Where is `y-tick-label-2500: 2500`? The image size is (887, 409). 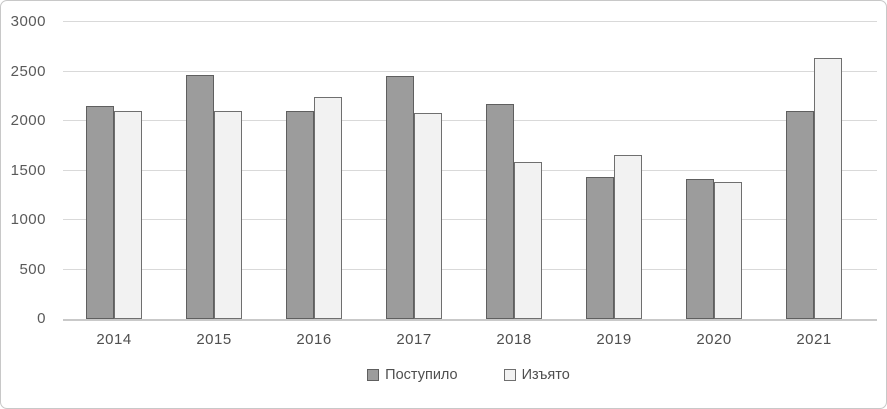
y-tick-label-2500: 2500 is located at coordinates (28, 71).